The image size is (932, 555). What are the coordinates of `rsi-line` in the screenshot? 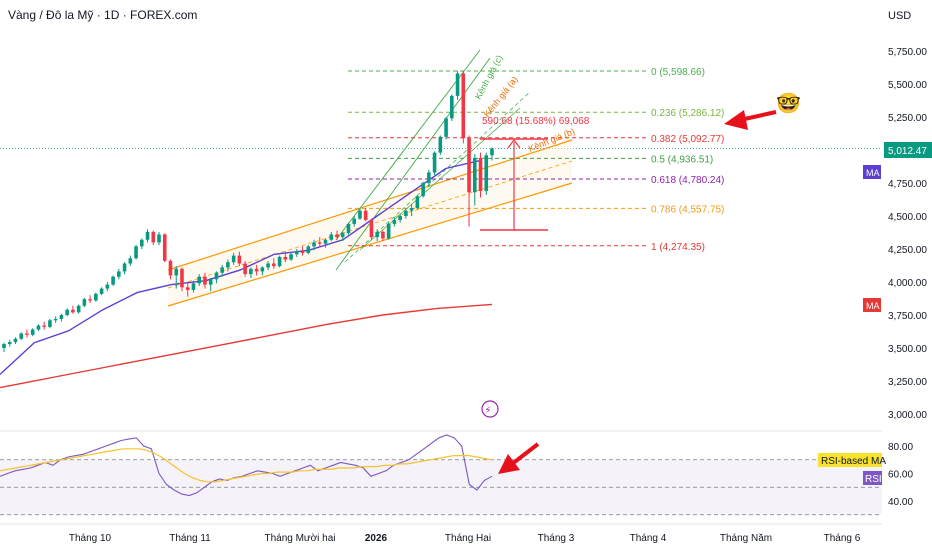 It's located at (246, 465).